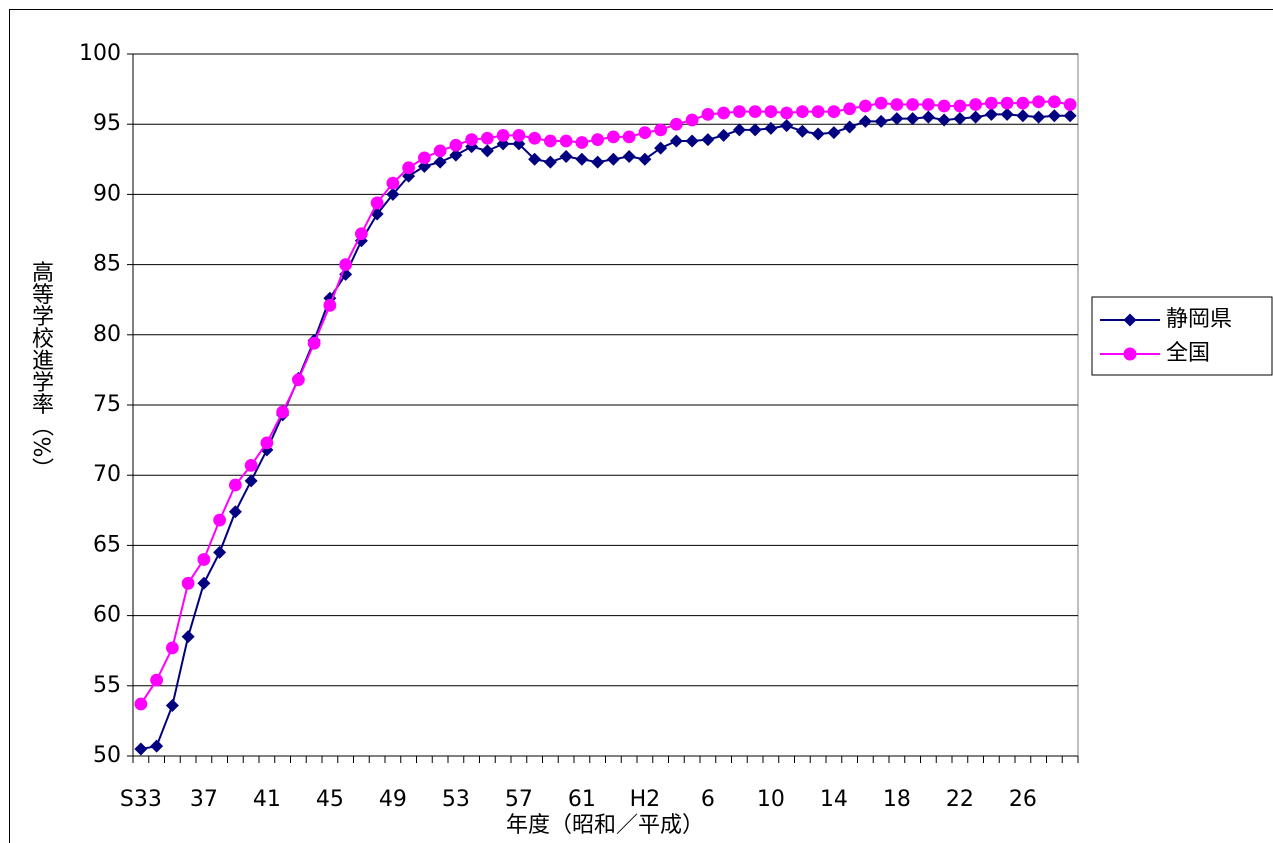 Image resolution: width=1273 pixels, height=843 pixels. What do you see at coordinates (605, 825) in the screenshot?
I see `x-axis-title: 年度（昭和／平成）` at bounding box center [605, 825].